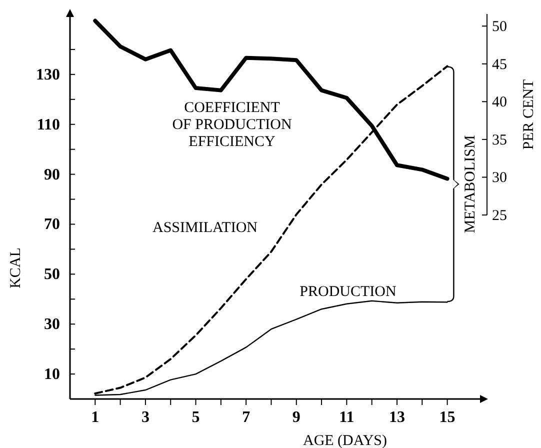 This screenshot has width=541, height=448. I want to click on y-tick-label: 110, so click(48, 125).